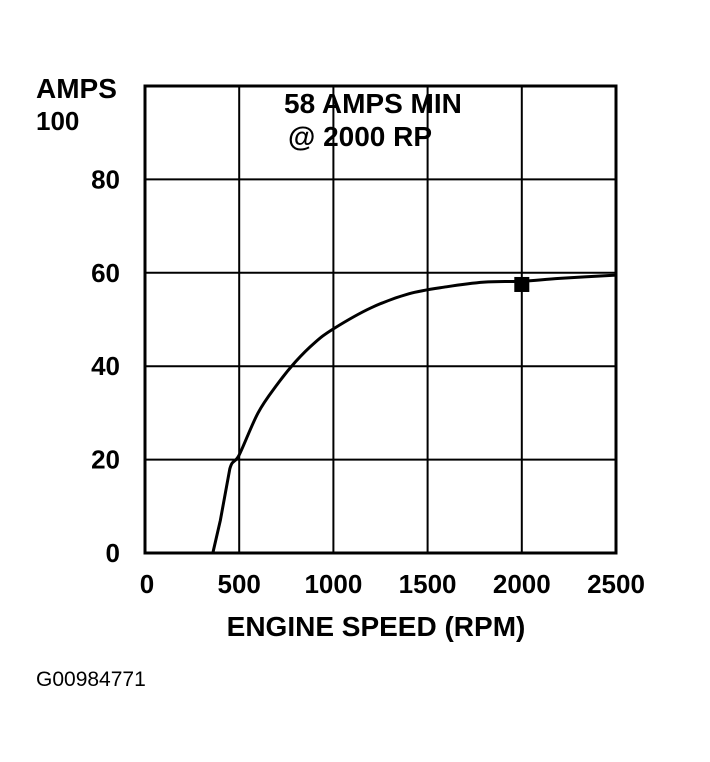 Image resolution: width=710 pixels, height=762 pixels. I want to click on y-tick-label: 40, so click(105, 366).